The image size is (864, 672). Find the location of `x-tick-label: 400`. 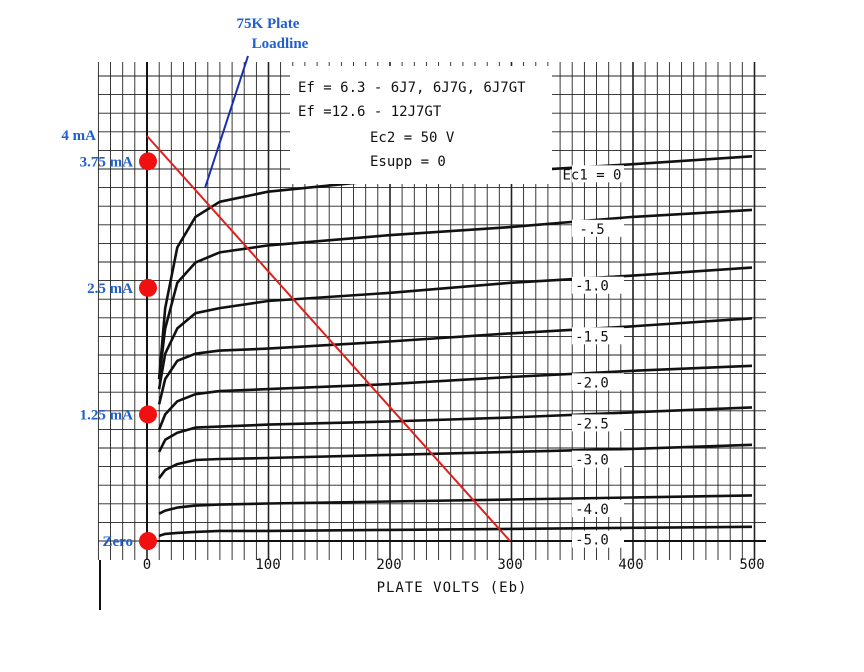

x-tick-label: 400 is located at coordinates (630, 565).